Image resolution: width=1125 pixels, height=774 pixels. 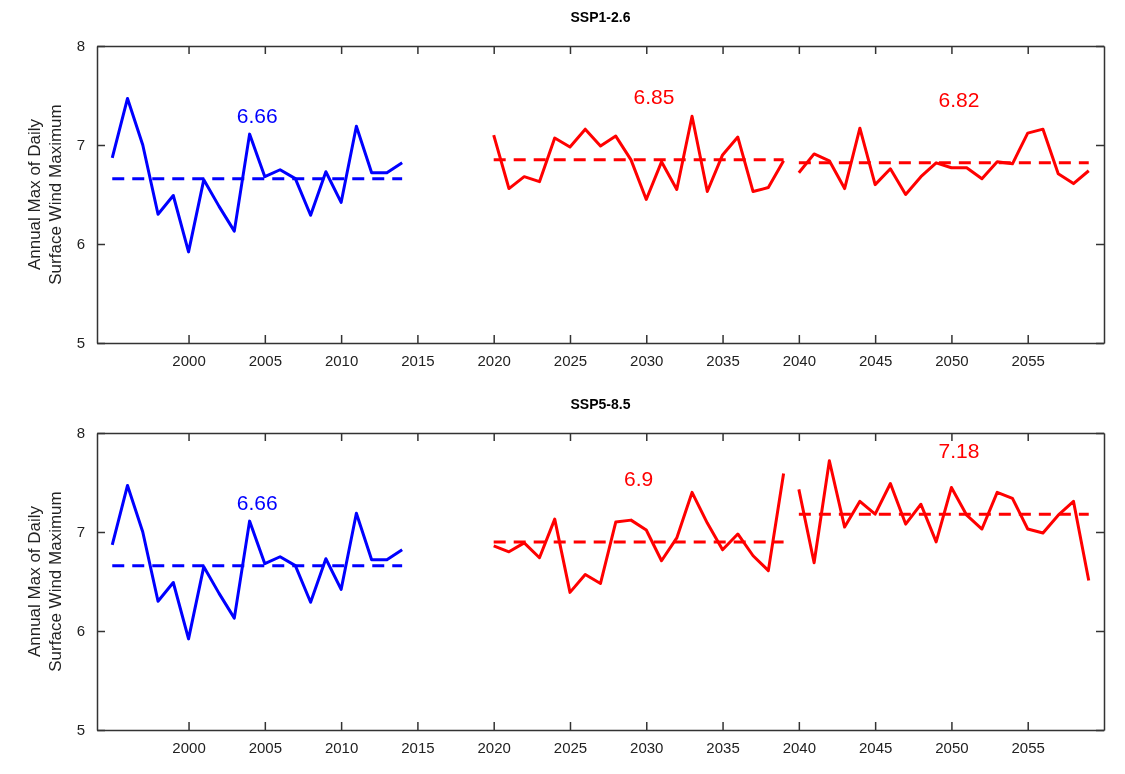 What do you see at coordinates (639, 478) in the screenshot?
I see `annotation: 6.9` at bounding box center [639, 478].